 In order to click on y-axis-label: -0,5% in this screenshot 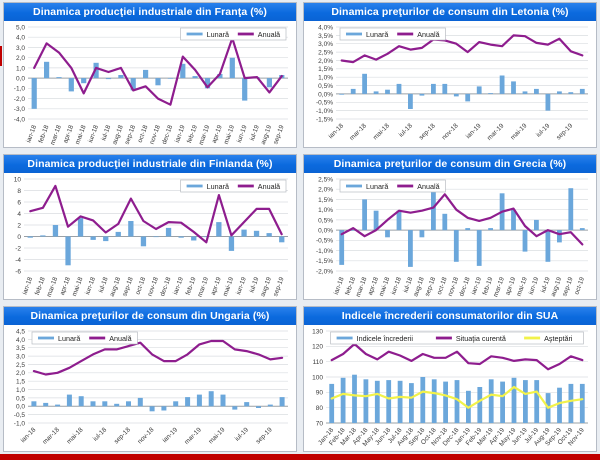, I will do `click(324, 241)`.